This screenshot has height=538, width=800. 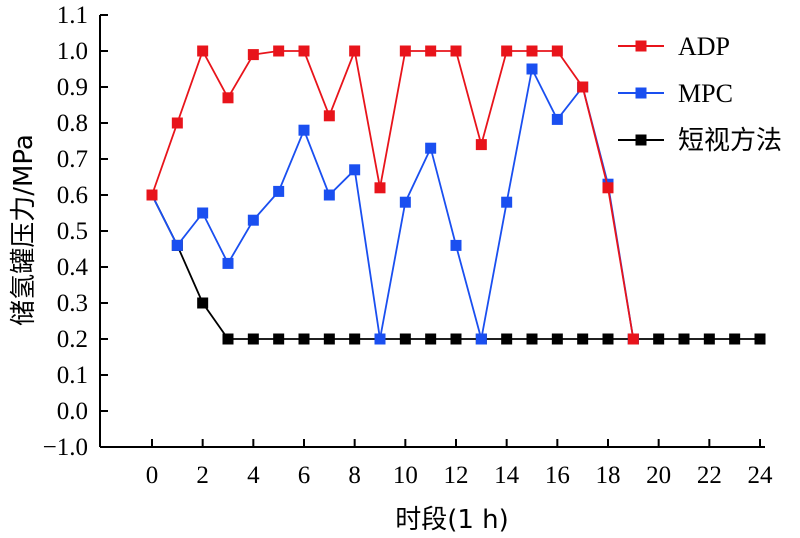 I want to click on x-tick-label: 20, so click(x=658, y=475).